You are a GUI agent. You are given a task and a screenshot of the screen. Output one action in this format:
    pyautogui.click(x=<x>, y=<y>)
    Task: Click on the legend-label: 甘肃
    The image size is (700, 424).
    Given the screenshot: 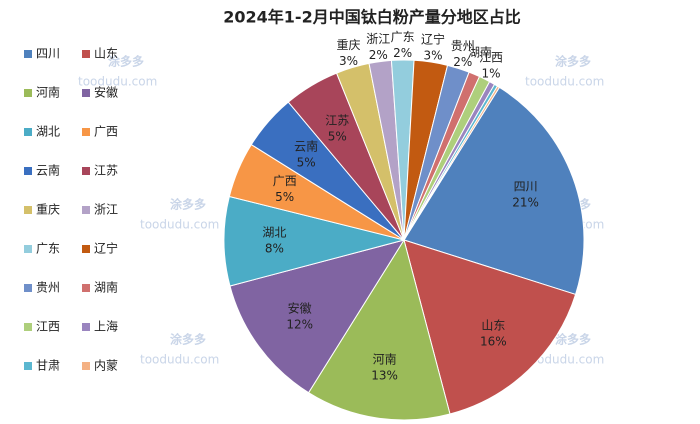 What is the action you would take?
    pyautogui.click(x=48, y=366)
    